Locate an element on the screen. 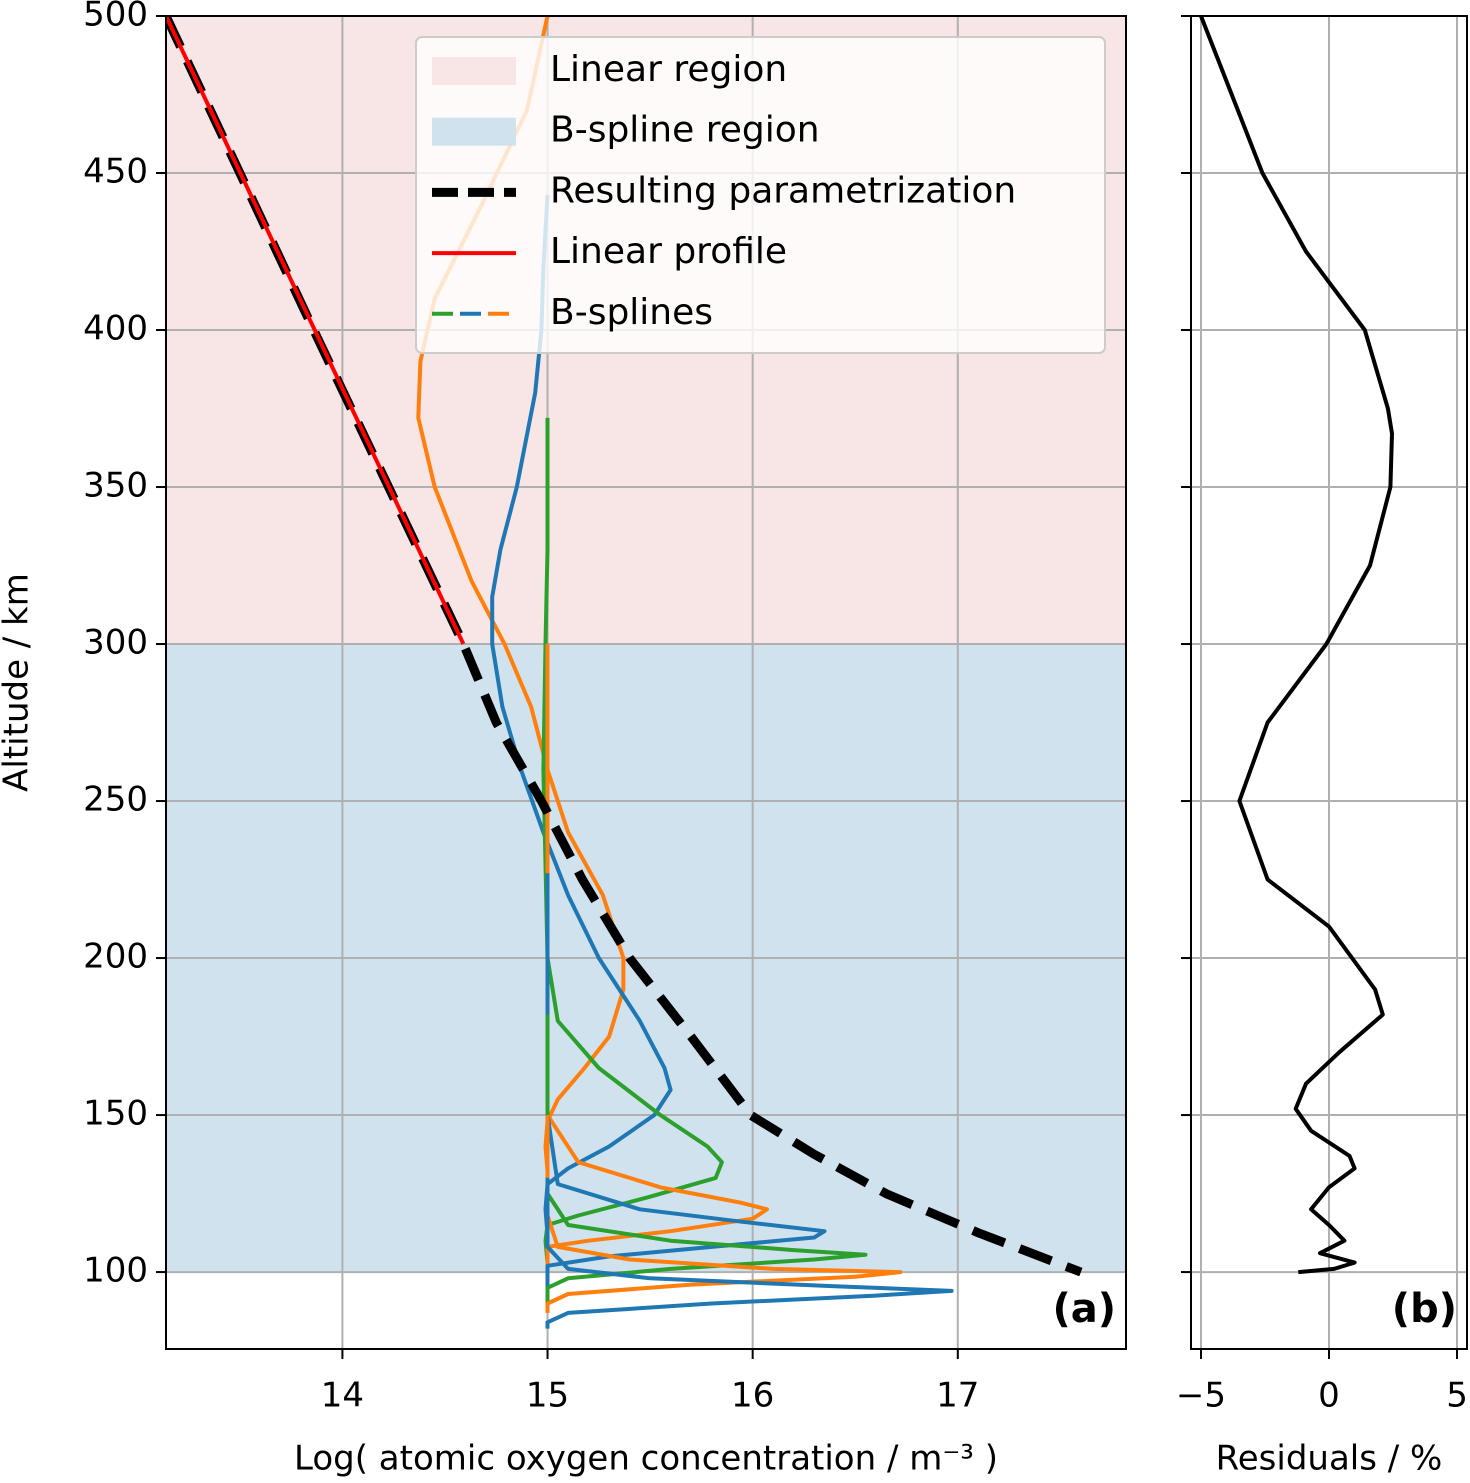 Image resolution: width=1470 pixels, height=1483 pixels. y-tick-label: 250 is located at coordinates (115, 800).